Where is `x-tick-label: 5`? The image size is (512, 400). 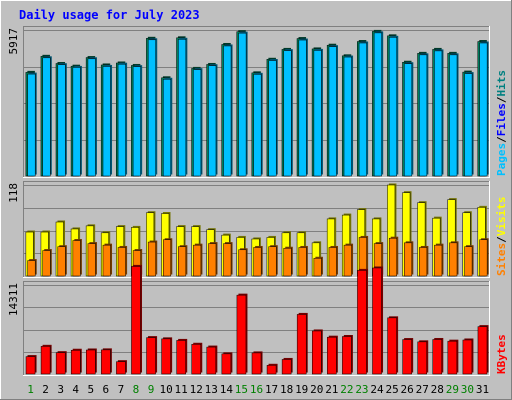
x-tick-label: 5 is located at coordinates (90, 389).